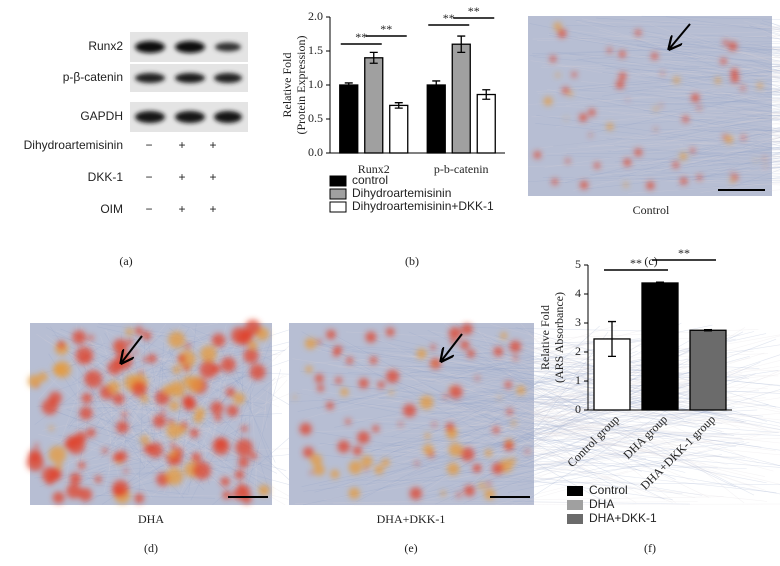 The width and height of the screenshot is (780, 566). Describe the element at coordinates (578, 322) in the screenshot. I see `y-tick-label: 3` at that location.